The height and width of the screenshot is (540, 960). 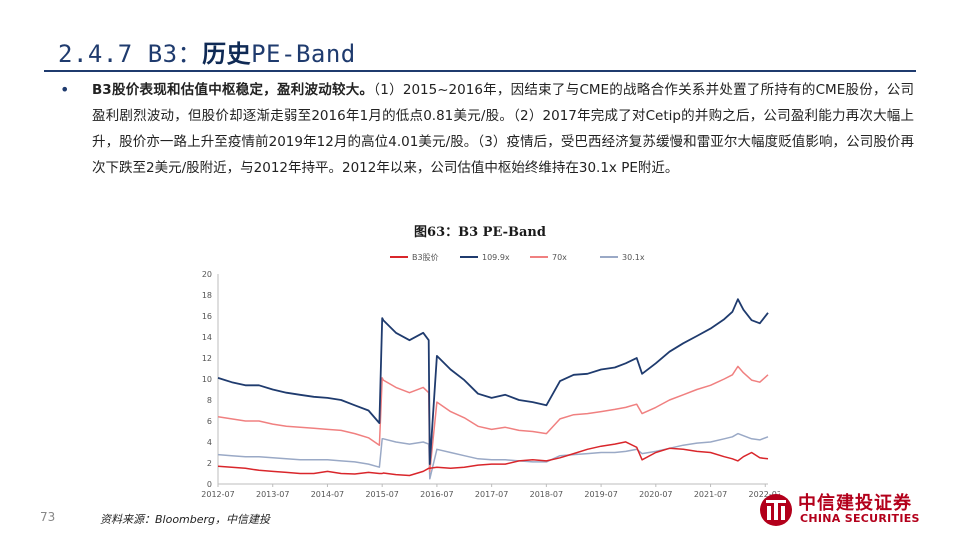 I want to click on legend-label: 30.1x, so click(x=633, y=257).